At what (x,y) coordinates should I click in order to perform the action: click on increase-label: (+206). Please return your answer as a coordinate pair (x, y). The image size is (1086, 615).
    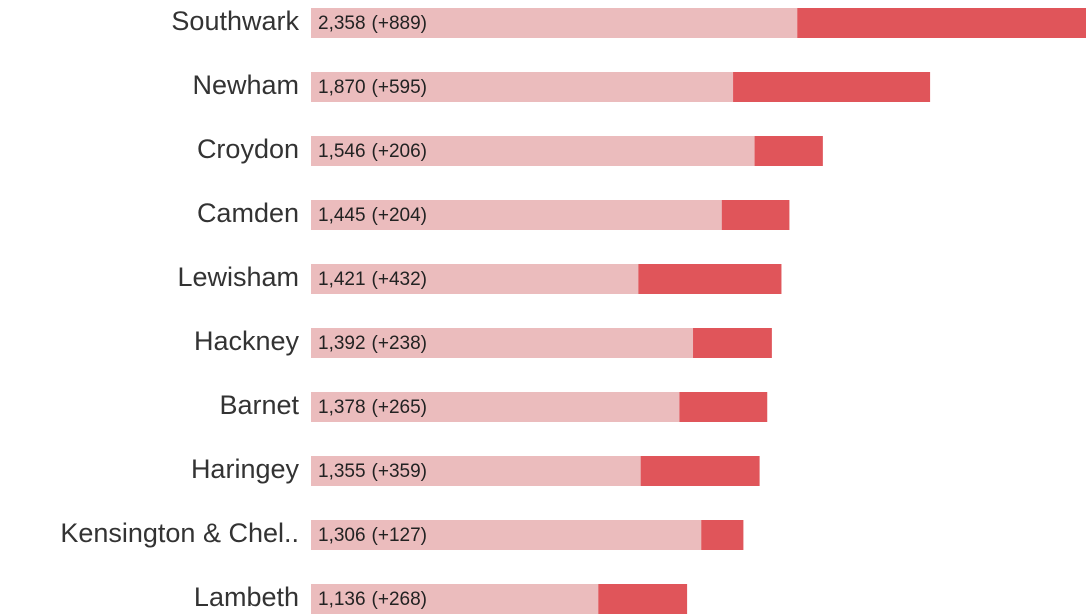
    Looking at the image, I should click on (399, 151).